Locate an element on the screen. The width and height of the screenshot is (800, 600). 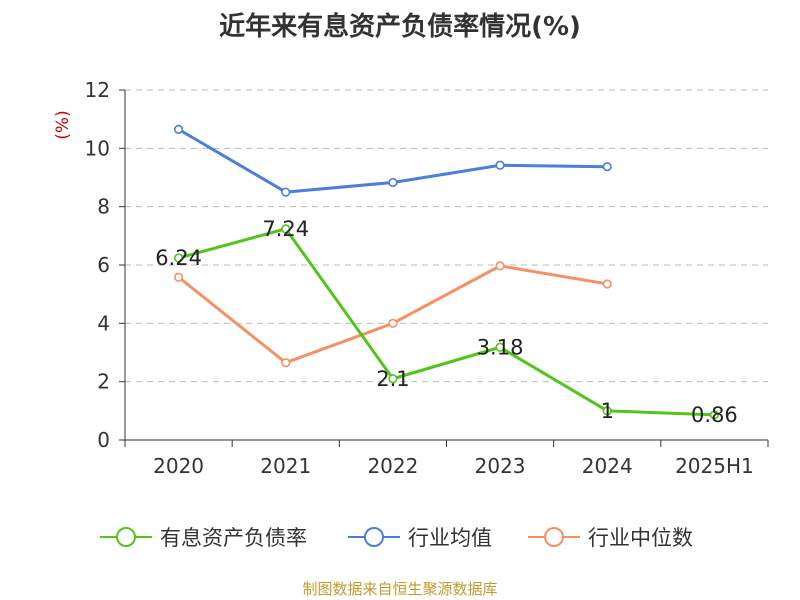
y-tick-label: 2 is located at coordinates (103, 382).